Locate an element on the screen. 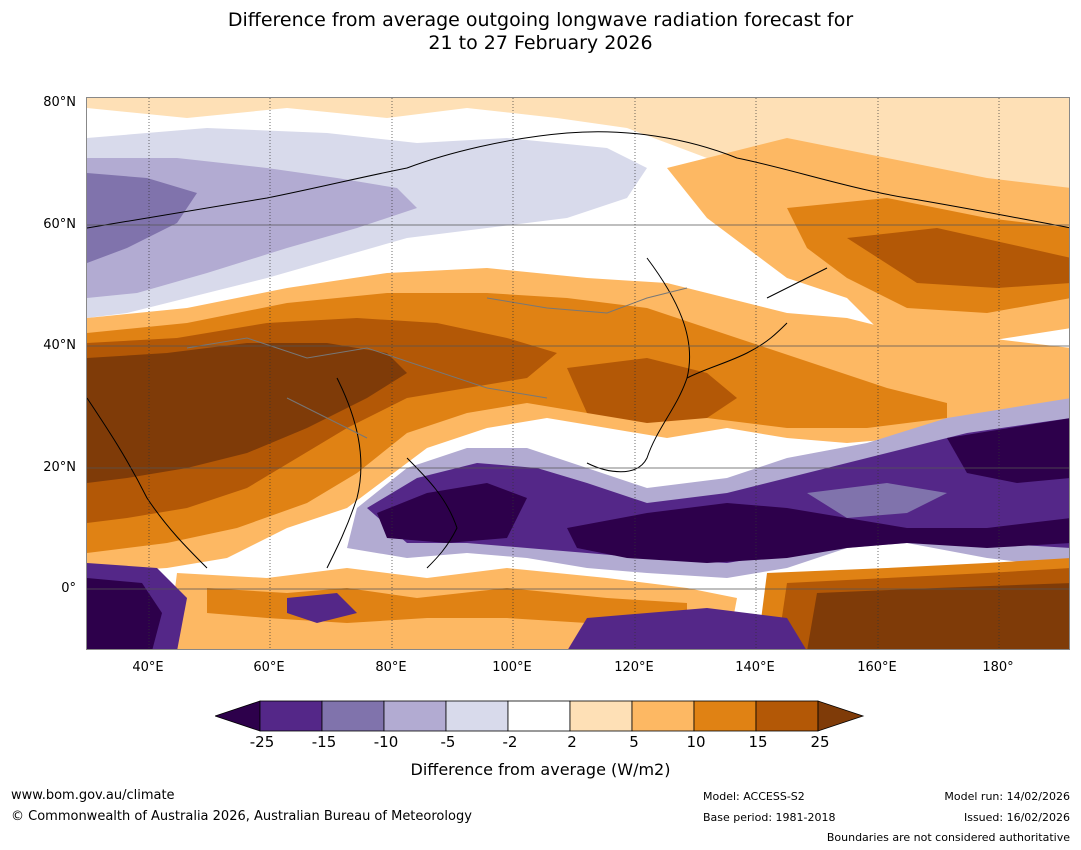  lon-label-80e: 80°E is located at coordinates (391, 667).